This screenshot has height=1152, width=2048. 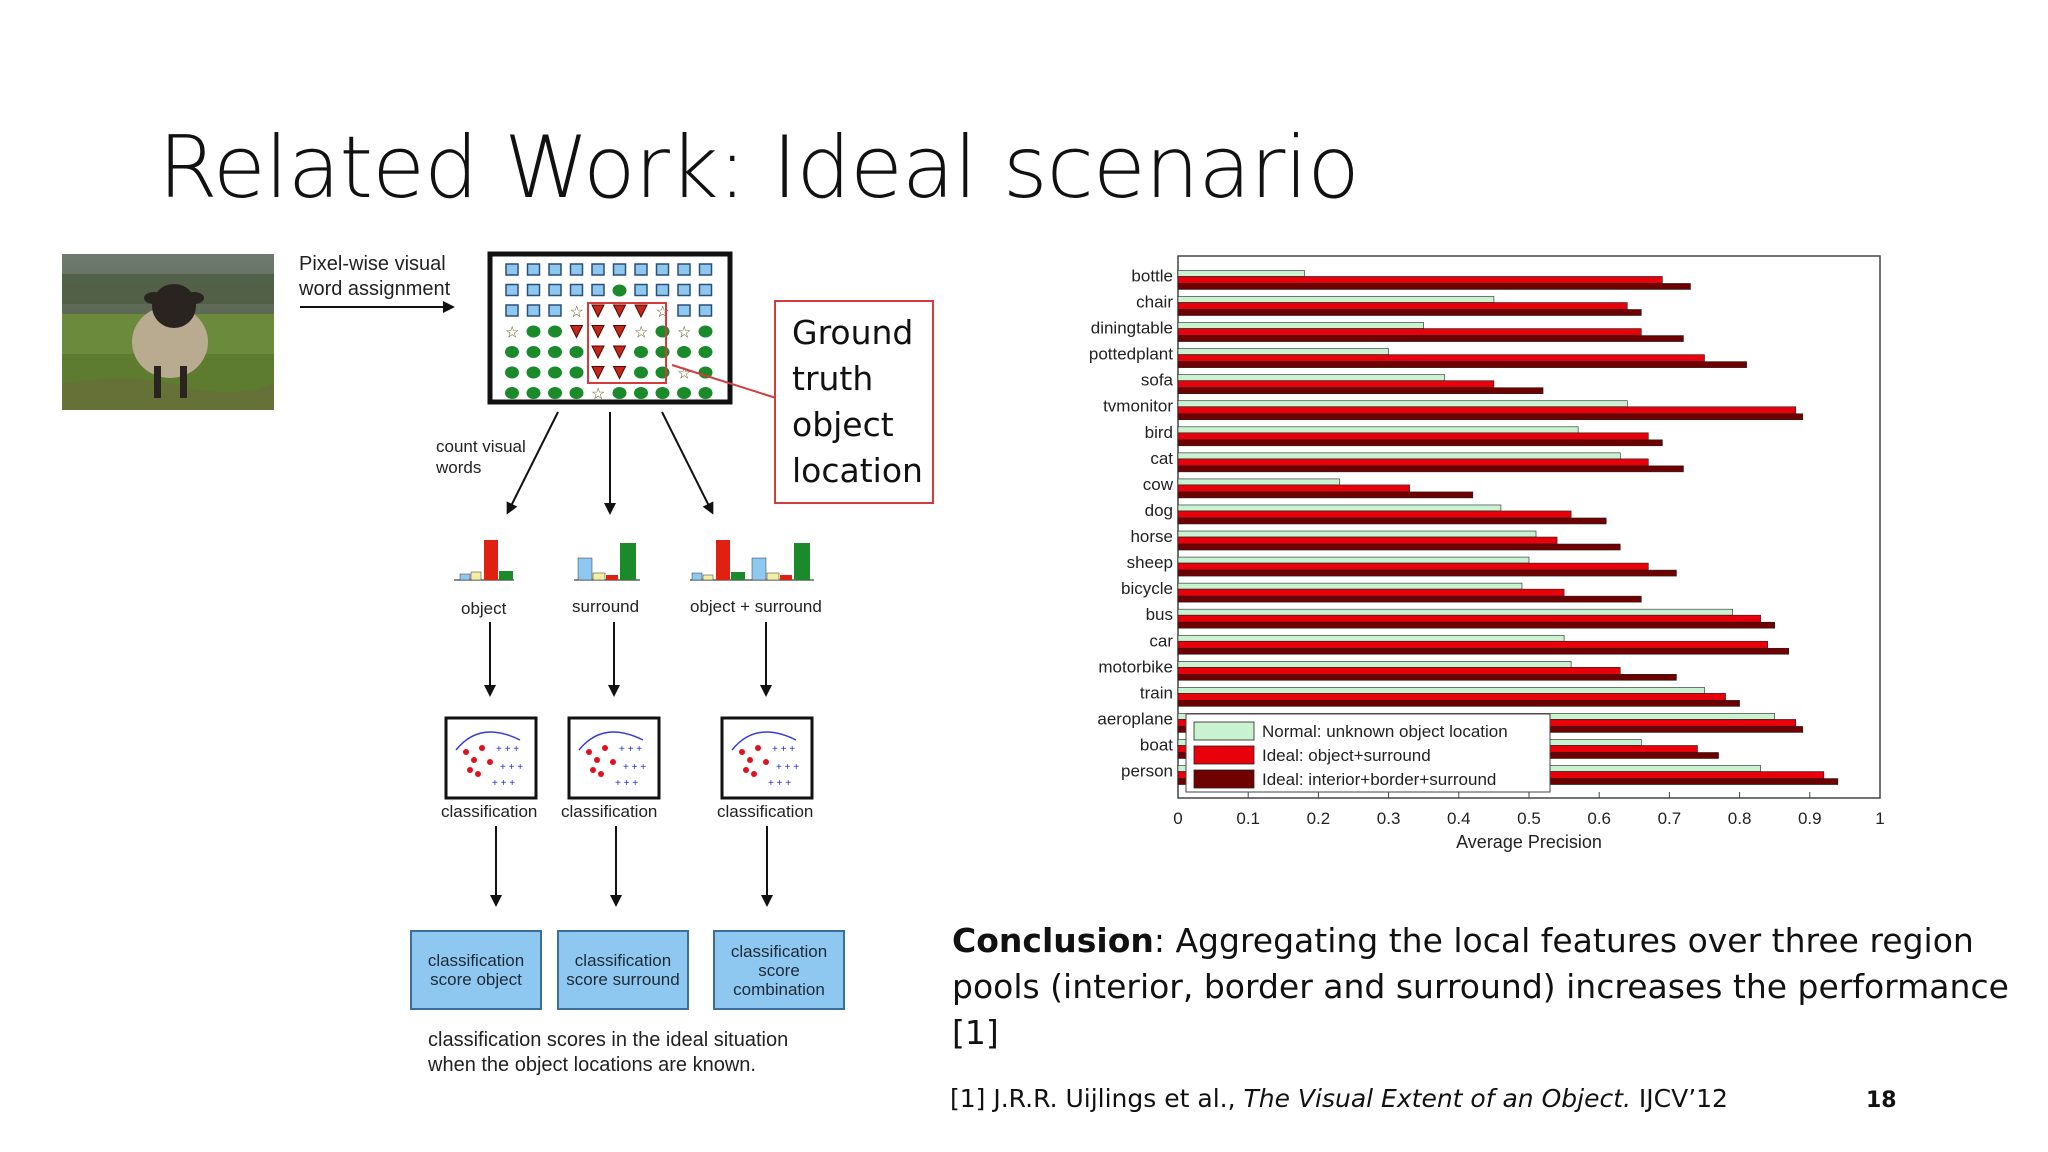 I want to click on category-label: bottle, so click(x=1152, y=275).